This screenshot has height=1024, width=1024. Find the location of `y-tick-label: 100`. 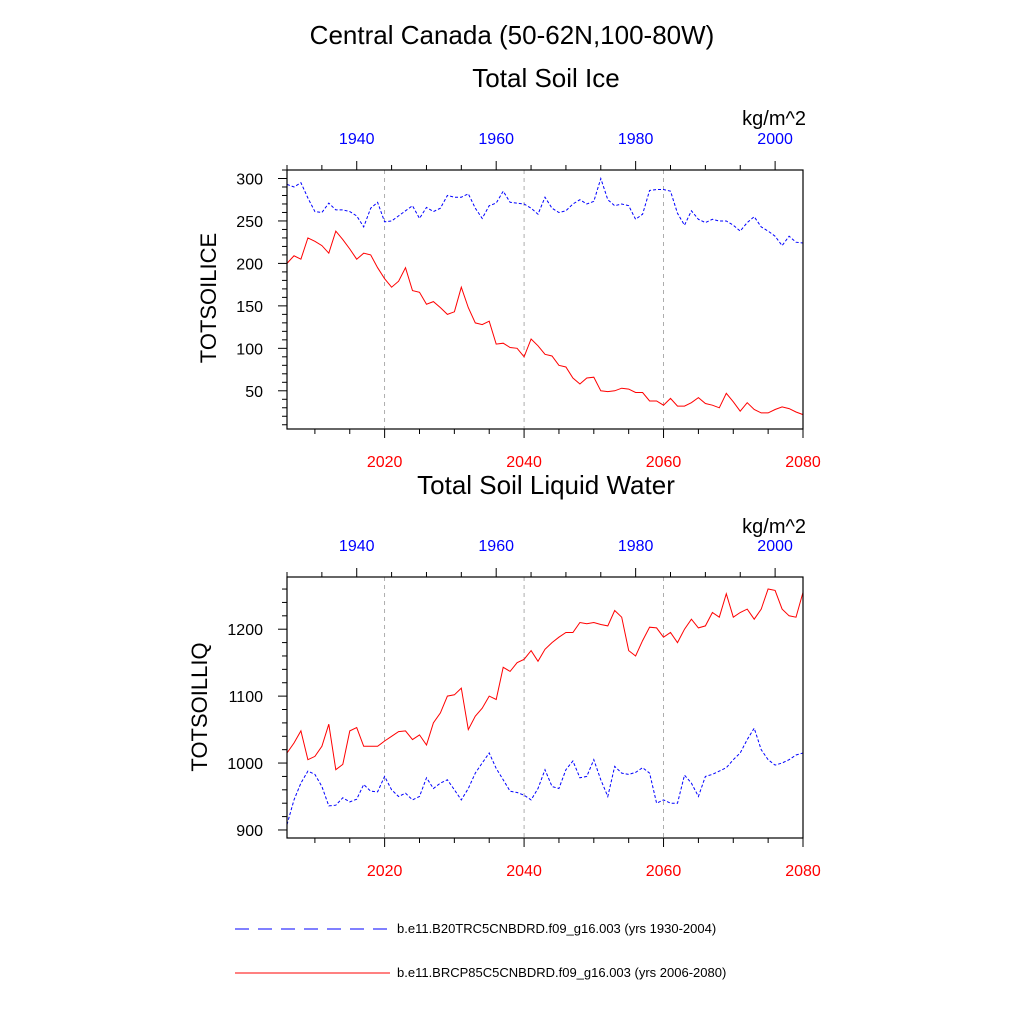

y-tick-label: 100 is located at coordinates (249, 349).